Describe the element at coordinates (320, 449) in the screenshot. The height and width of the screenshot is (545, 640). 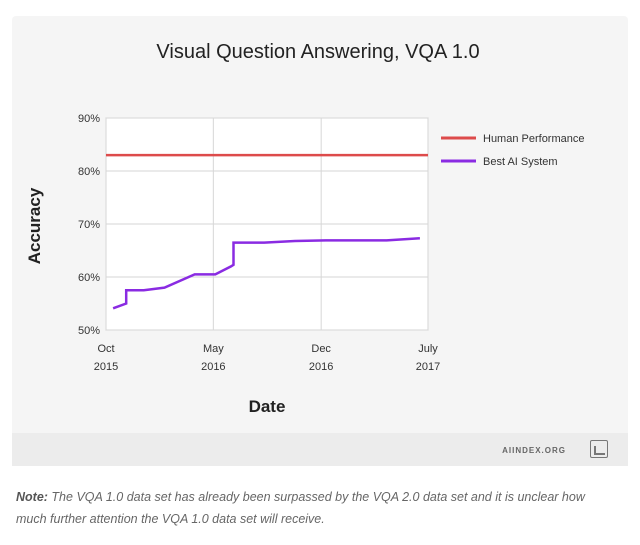
I see `footer-bar: AIINDEX.ORG` at that location.